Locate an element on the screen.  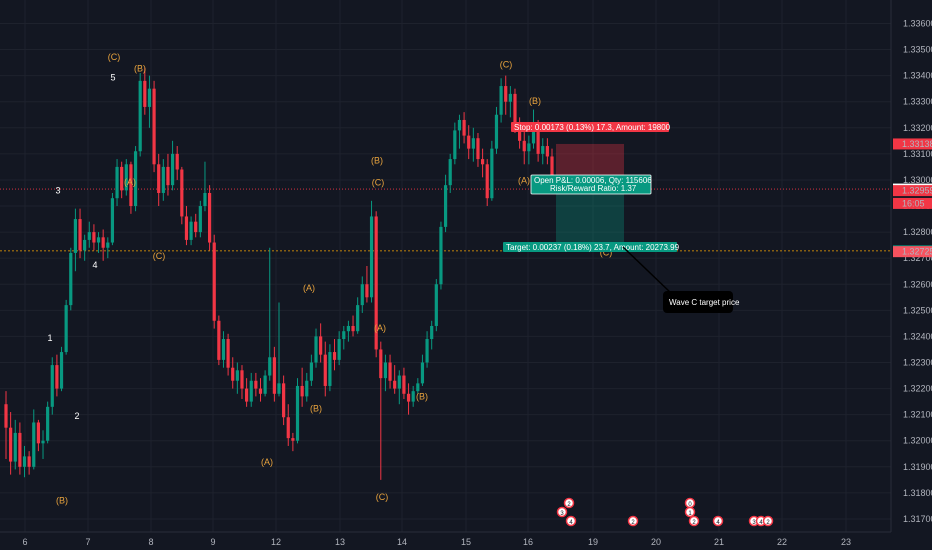
event-marker: 1 is located at coordinates (690, 512).